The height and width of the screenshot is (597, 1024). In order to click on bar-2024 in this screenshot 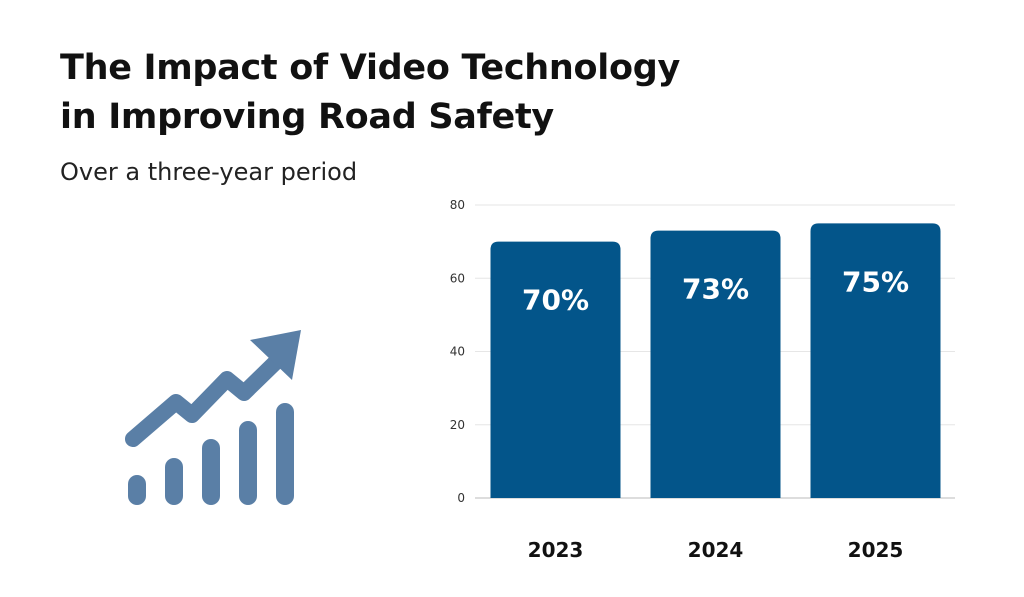, I will do `click(715, 364)`.